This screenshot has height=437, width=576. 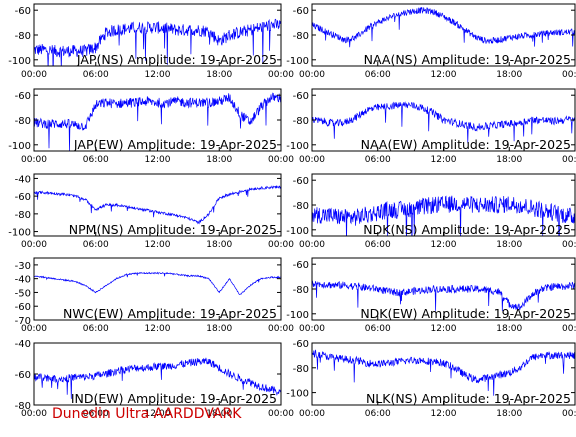 I want to click on chart-title: NLK(NS) Amplitude: 19-Apr-2025, so click(x=468, y=398).